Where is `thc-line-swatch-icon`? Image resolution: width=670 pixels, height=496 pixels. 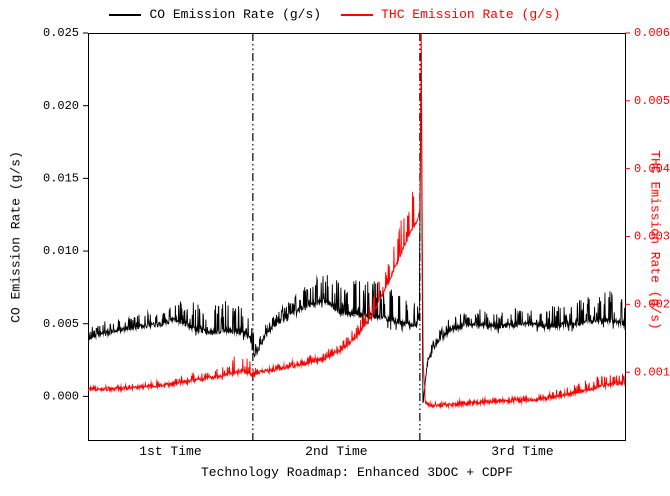
thc-line-swatch-icon is located at coordinates (357, 15).